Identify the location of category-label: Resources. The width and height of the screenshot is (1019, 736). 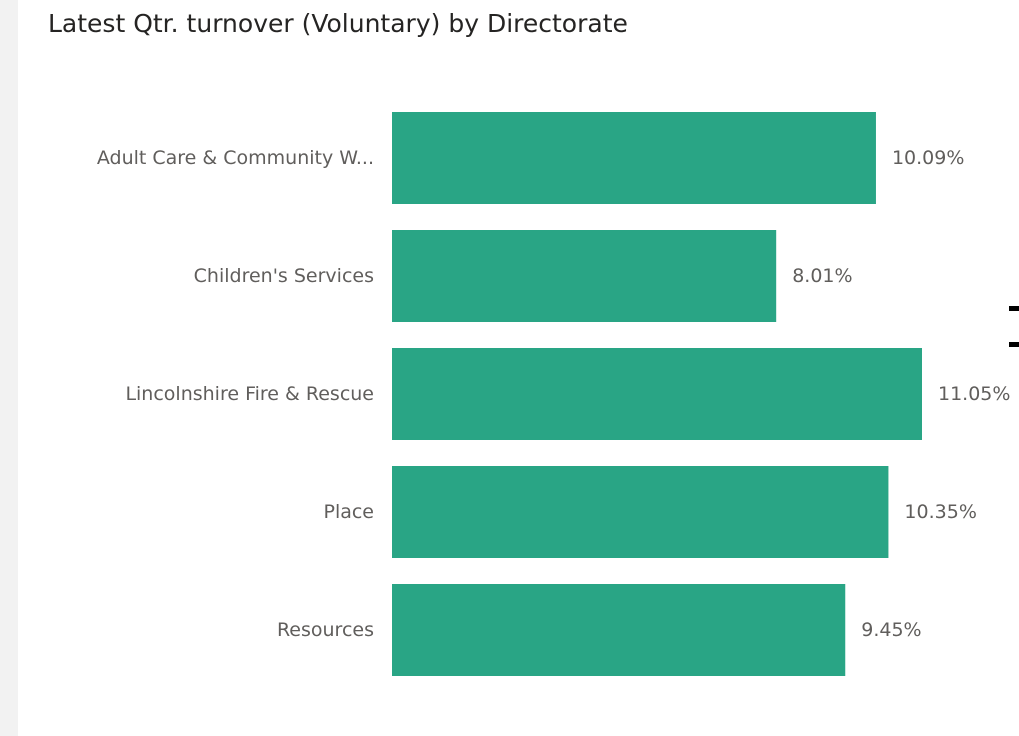
(325, 630).